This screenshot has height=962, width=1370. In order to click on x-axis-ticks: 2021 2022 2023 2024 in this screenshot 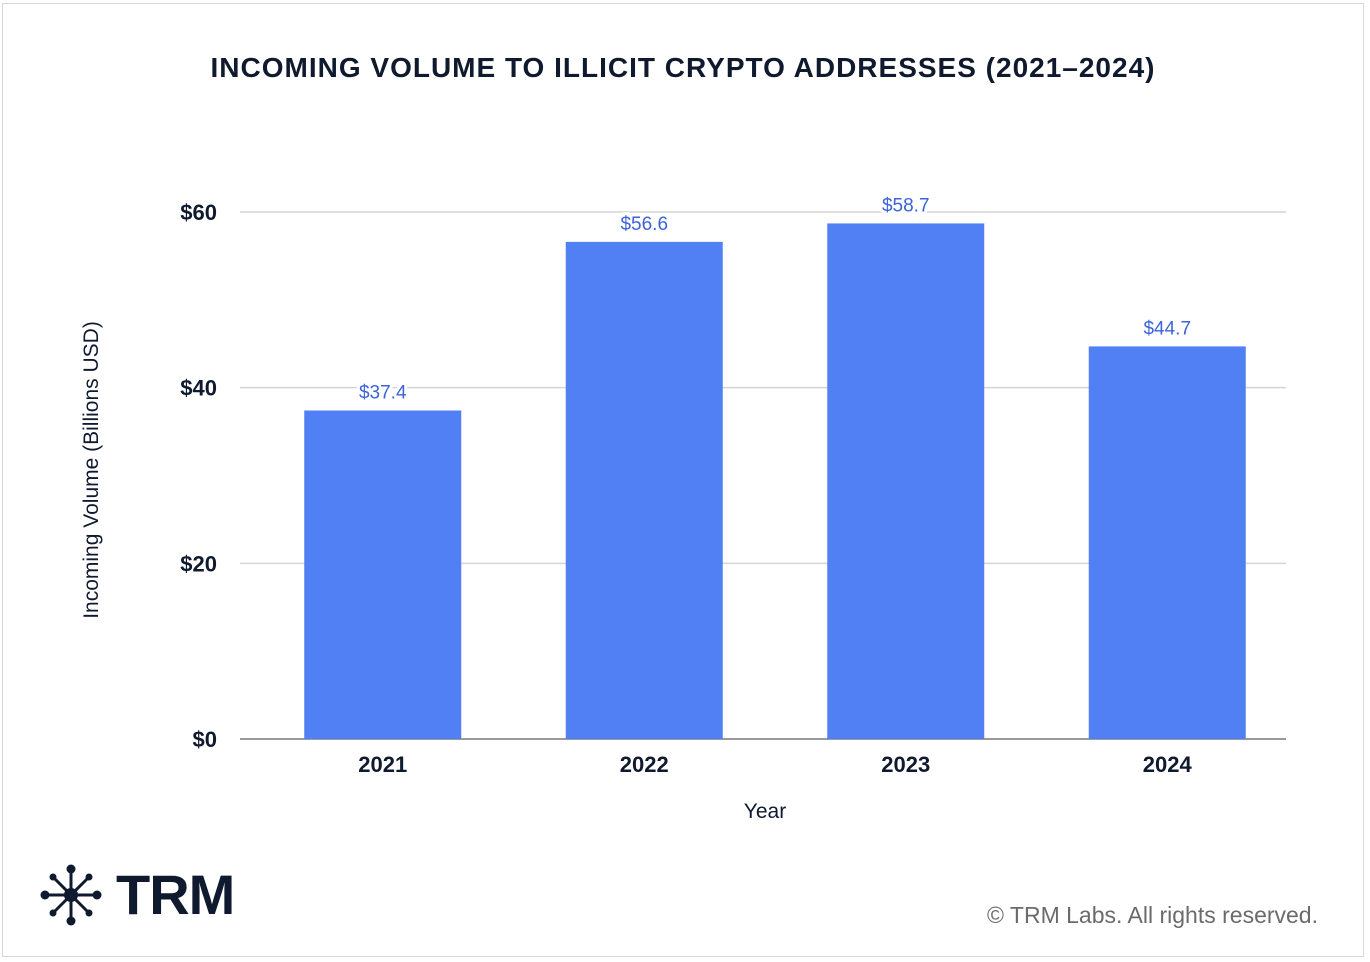, I will do `click(775, 764)`.